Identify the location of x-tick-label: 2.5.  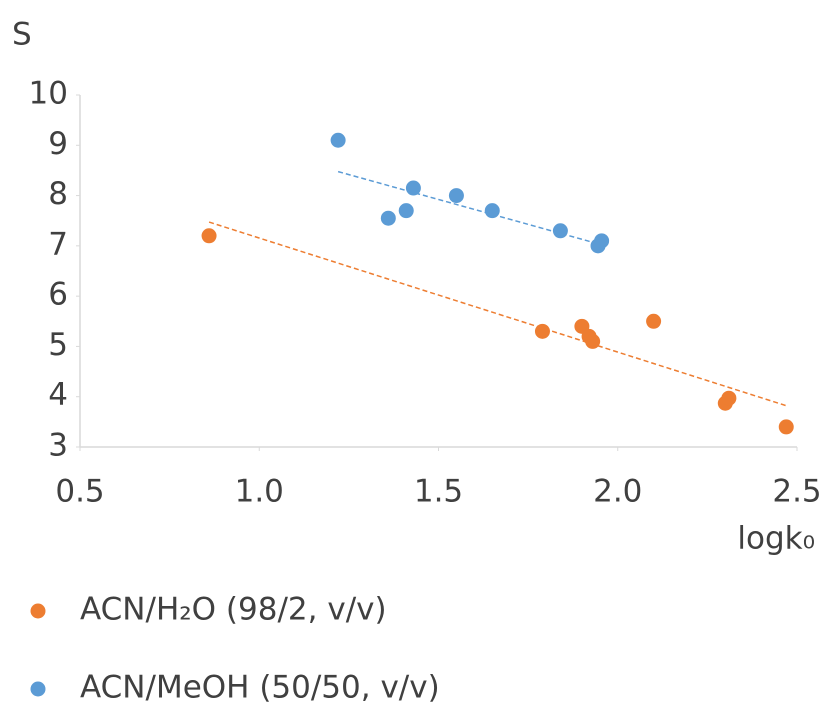
(796, 492).